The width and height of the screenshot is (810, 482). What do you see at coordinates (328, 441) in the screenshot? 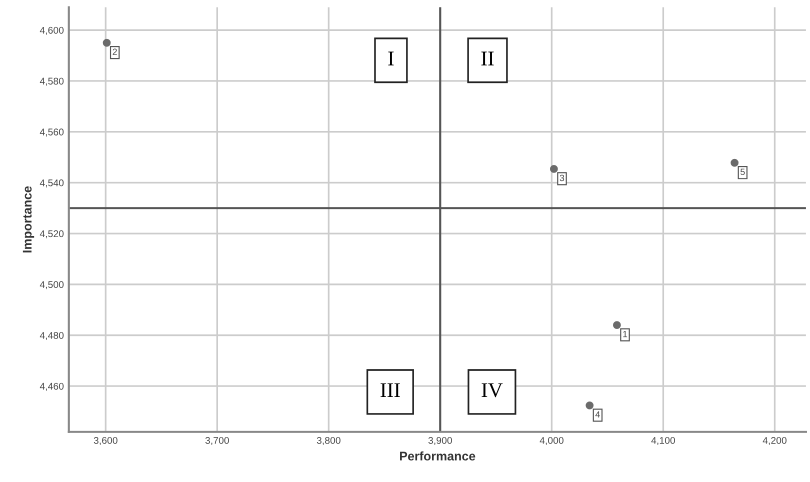
I see `x-tick-label: 3,800` at bounding box center [328, 441].